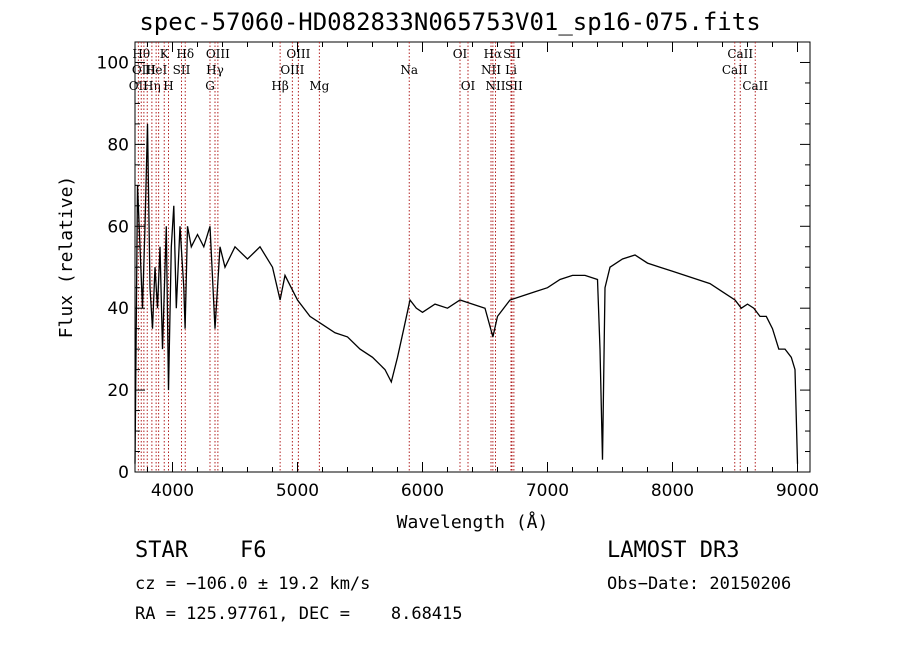 This screenshot has height=649, width=900. I want to click on y-tick-label: 60, so click(118, 227).